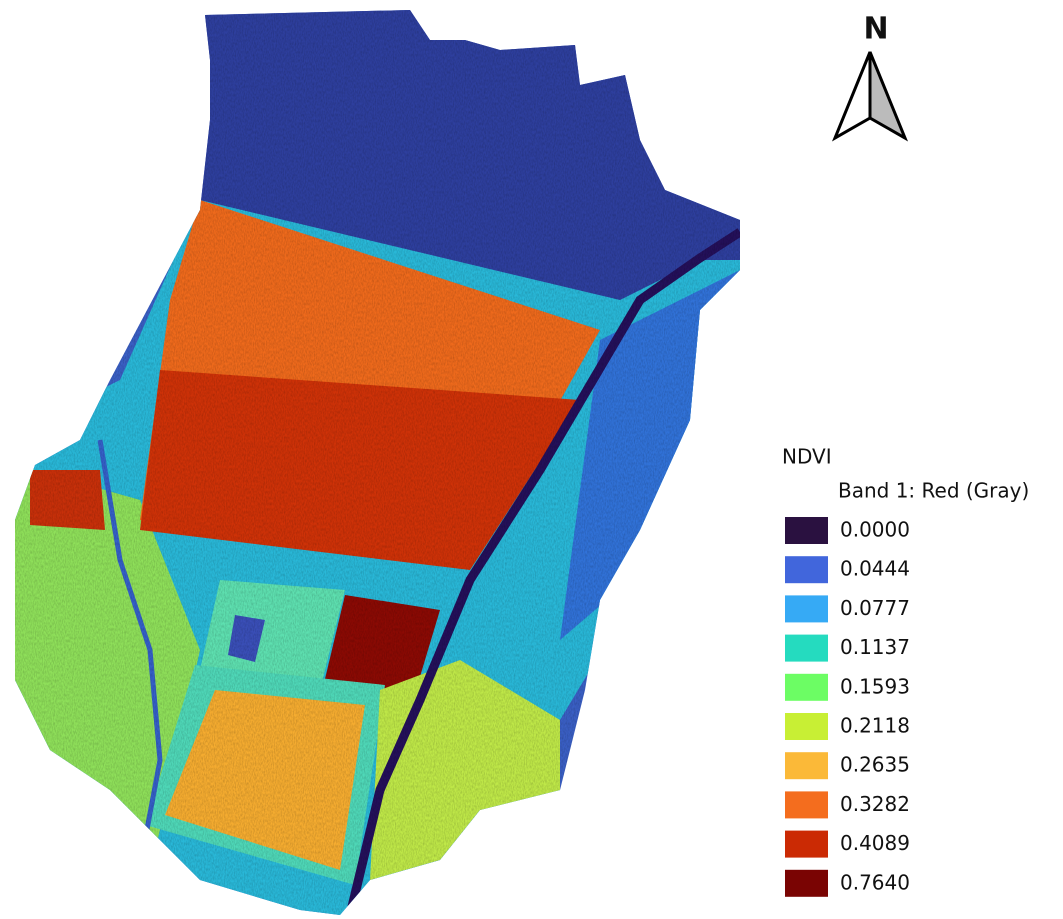 Image resolution: width=1063 pixels, height=919 pixels. Describe the element at coordinates (875, 569) in the screenshot. I see `legend-label: 0.0444` at that location.